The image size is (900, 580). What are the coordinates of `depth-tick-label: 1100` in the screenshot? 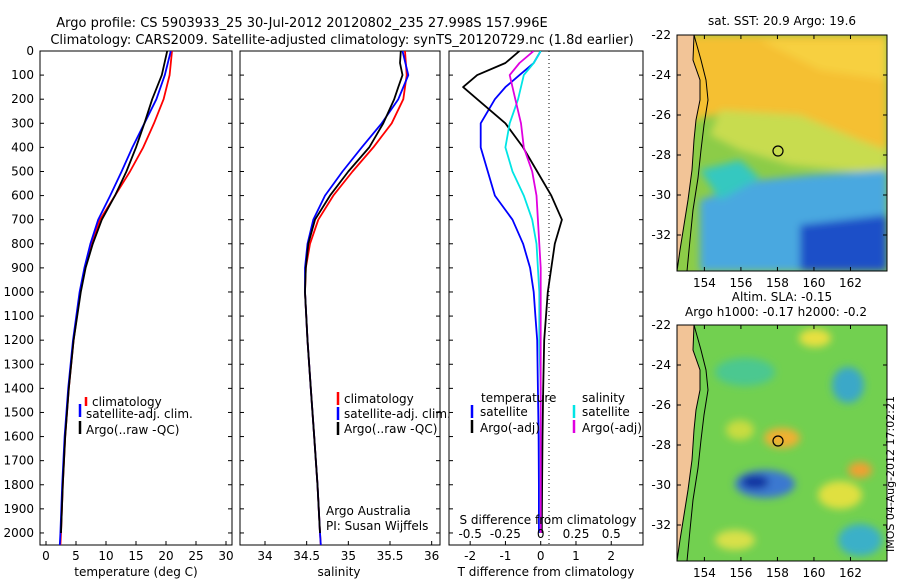 It's located at (18, 316).